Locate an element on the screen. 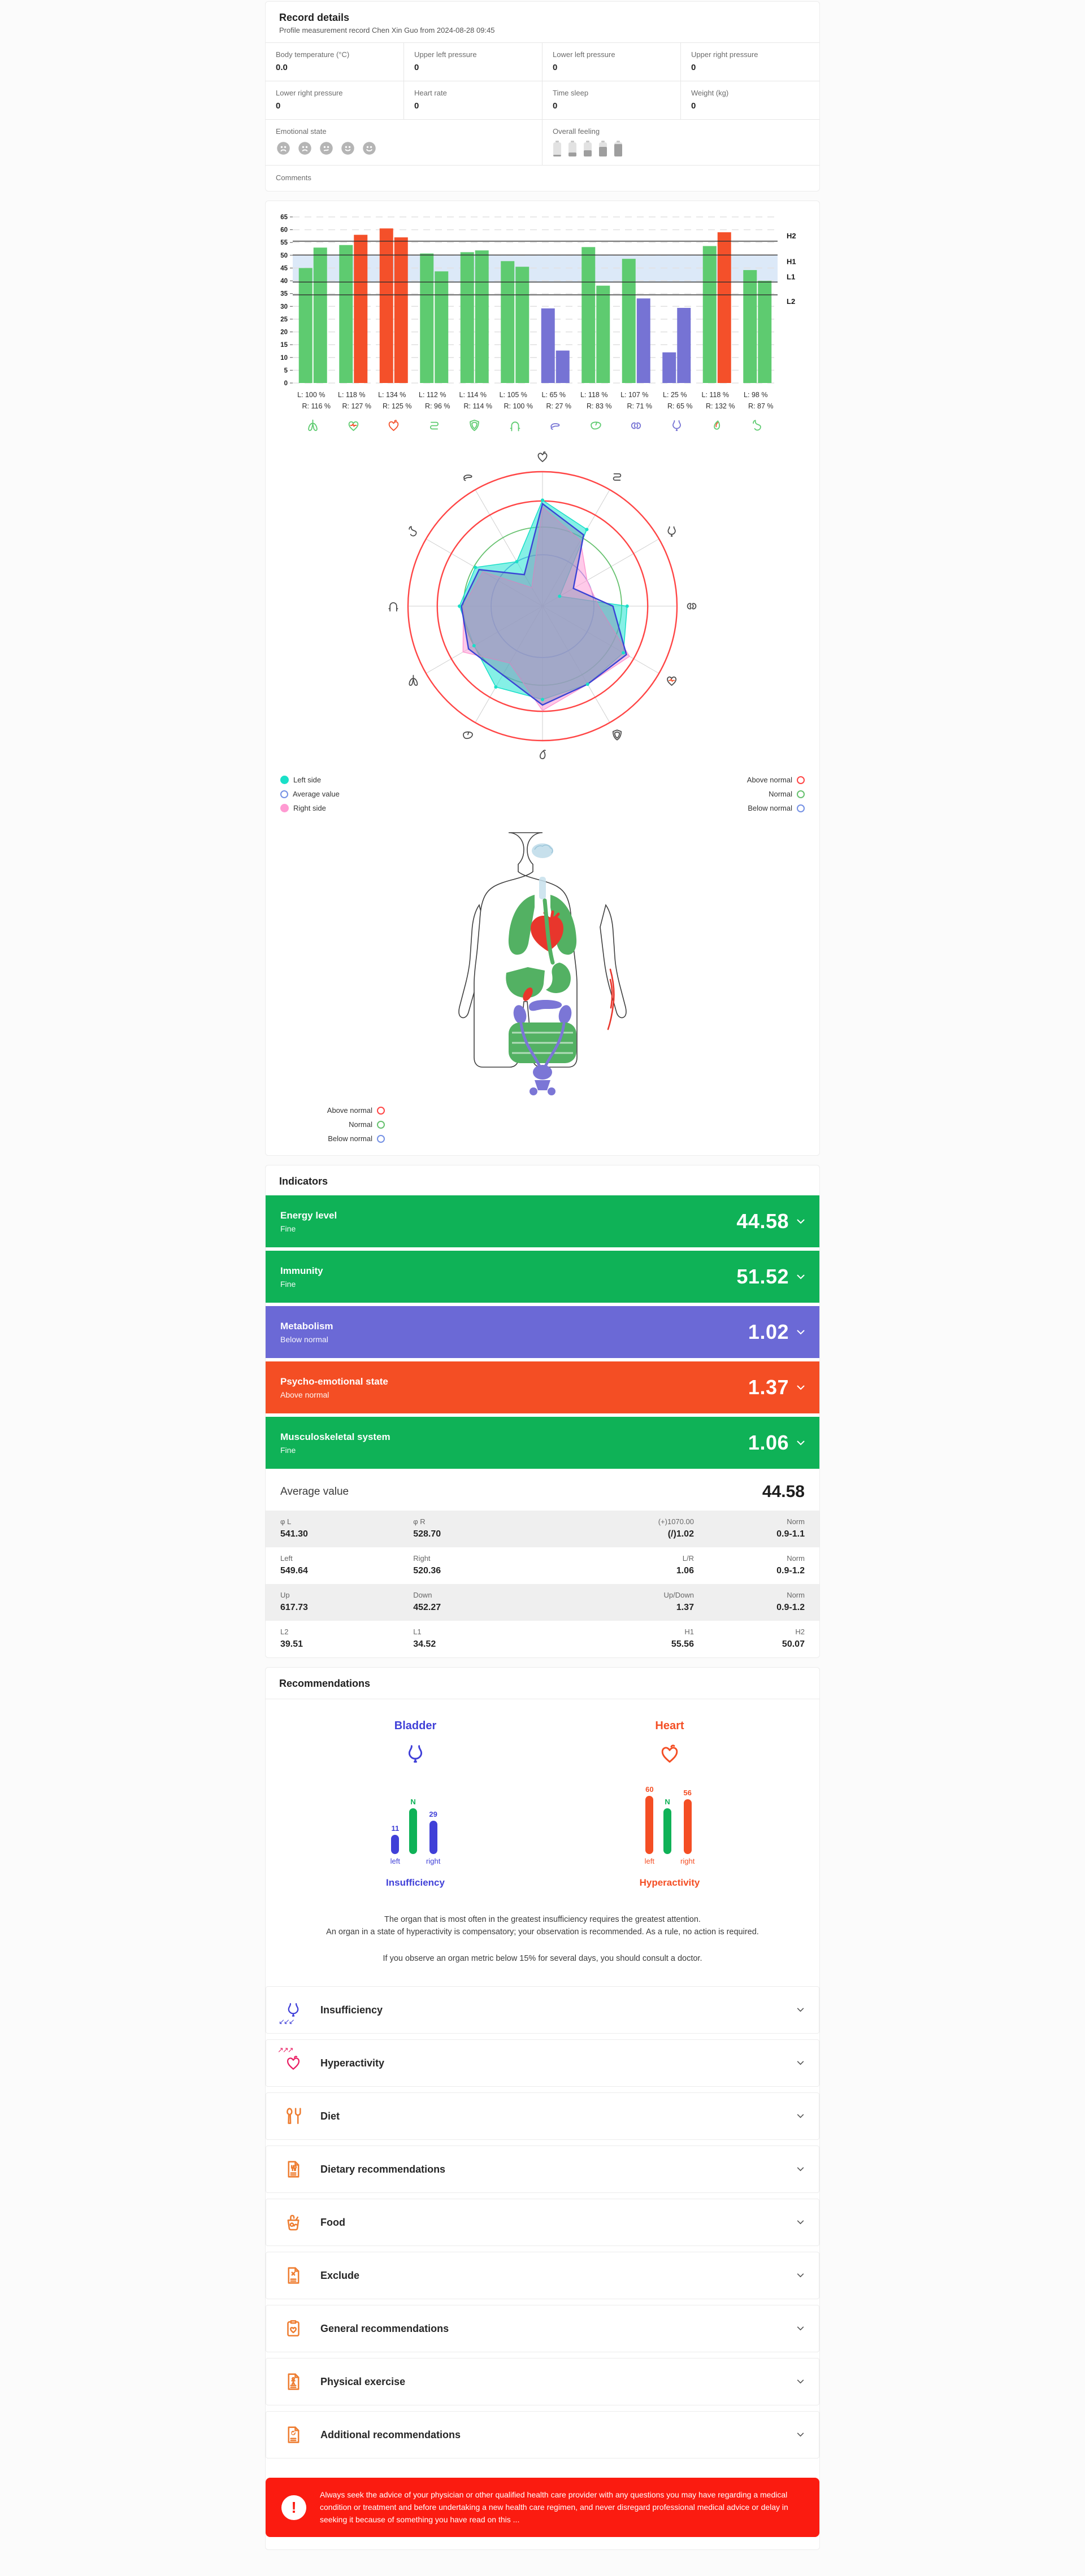 Image resolution: width=1085 pixels, height=2576 pixels. metrics-cell: φ L 541.30 is located at coordinates (332, 1529).